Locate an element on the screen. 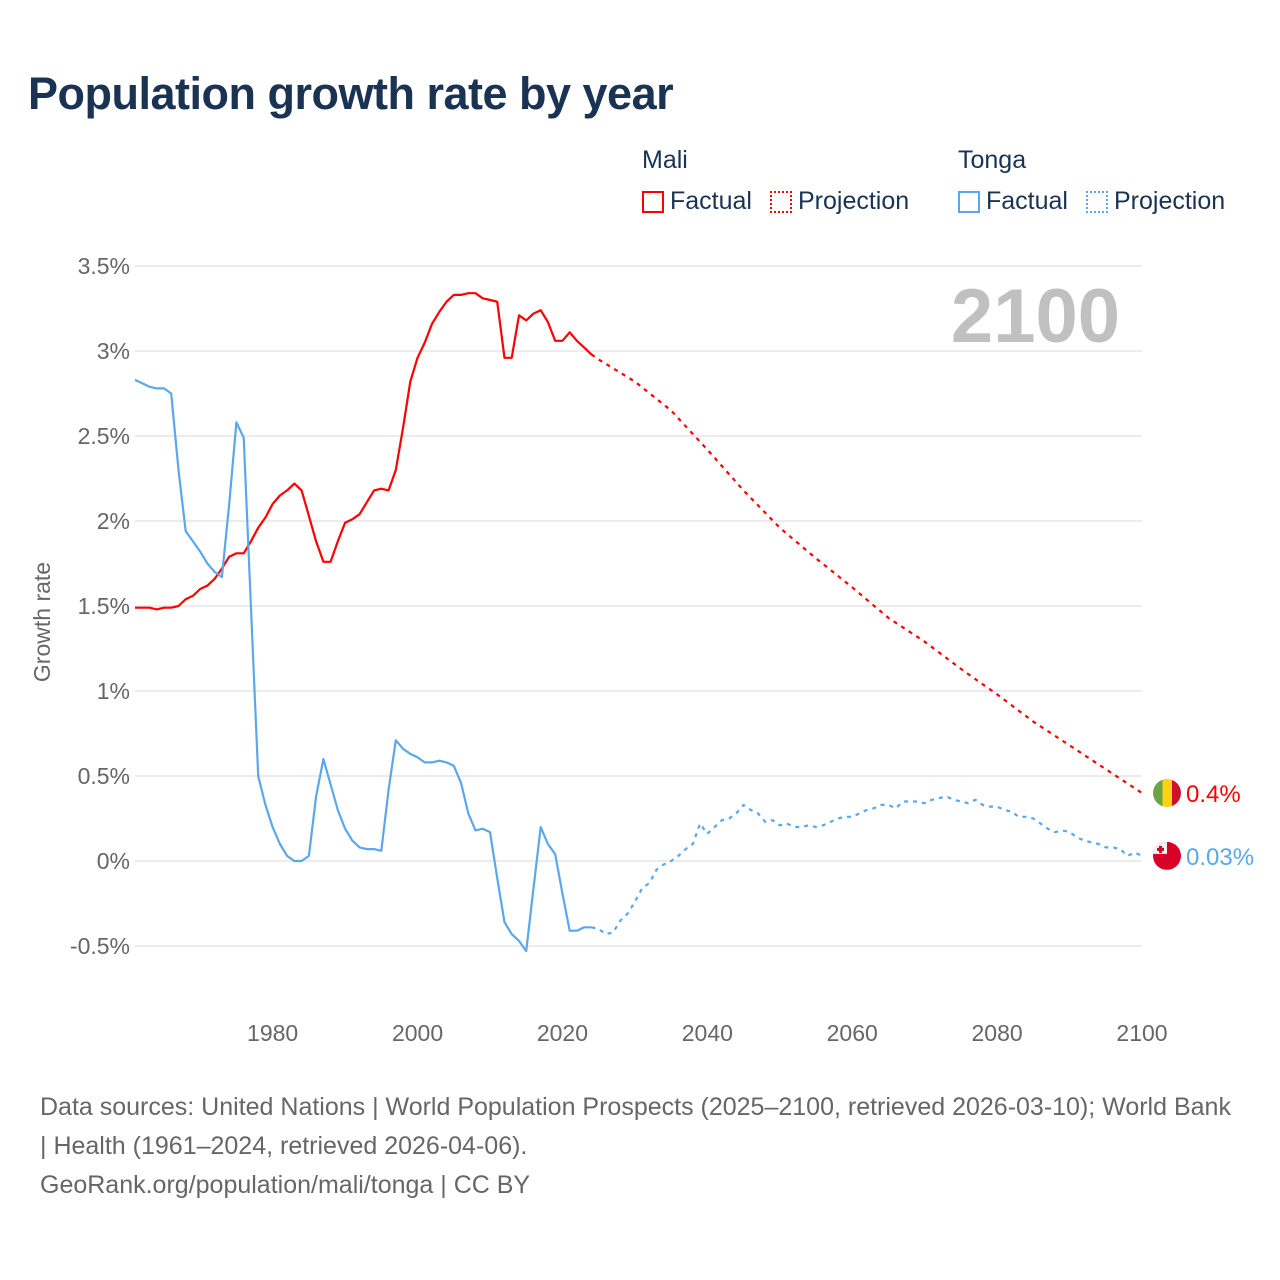  legend-mali-factual: Factual is located at coordinates (697, 201).